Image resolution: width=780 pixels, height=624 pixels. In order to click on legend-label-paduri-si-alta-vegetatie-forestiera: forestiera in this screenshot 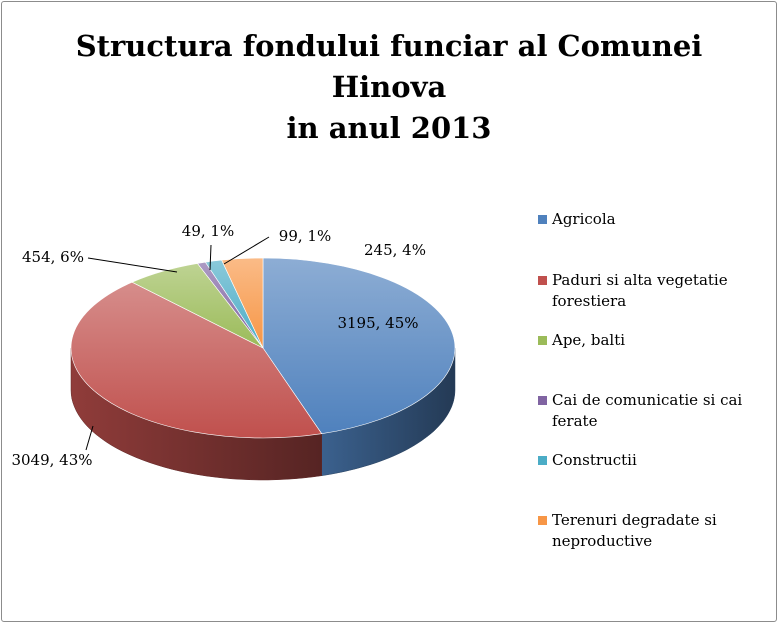, I will do `click(589, 301)`.